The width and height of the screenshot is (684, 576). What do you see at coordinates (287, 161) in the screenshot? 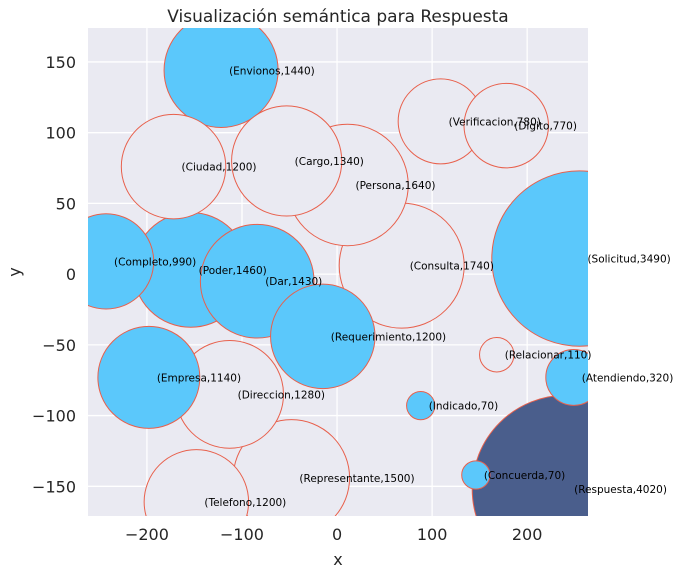
I see `bubble-cargo` at bounding box center [287, 161].